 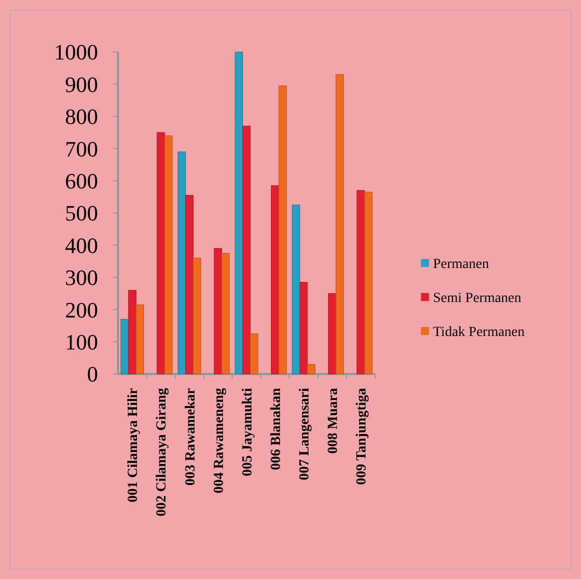 I want to click on y-tick-label: 1000, so click(x=76, y=52).